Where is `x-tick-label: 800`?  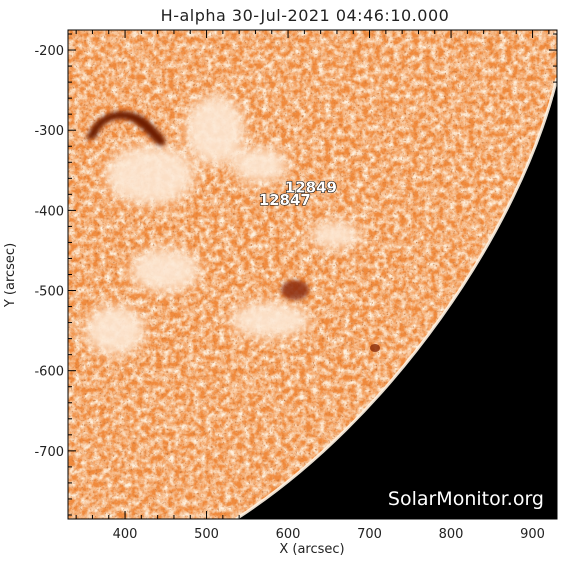 x-tick-label: 800 is located at coordinates (451, 534).